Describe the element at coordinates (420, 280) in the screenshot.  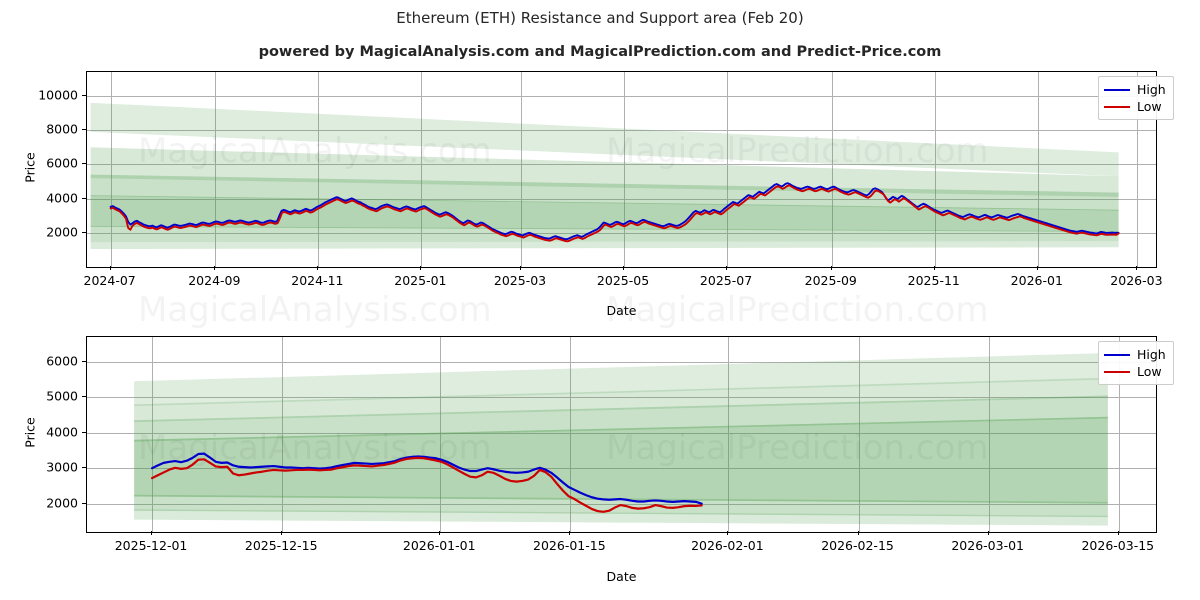
I see `x-tick-label: 2025-01` at that location.